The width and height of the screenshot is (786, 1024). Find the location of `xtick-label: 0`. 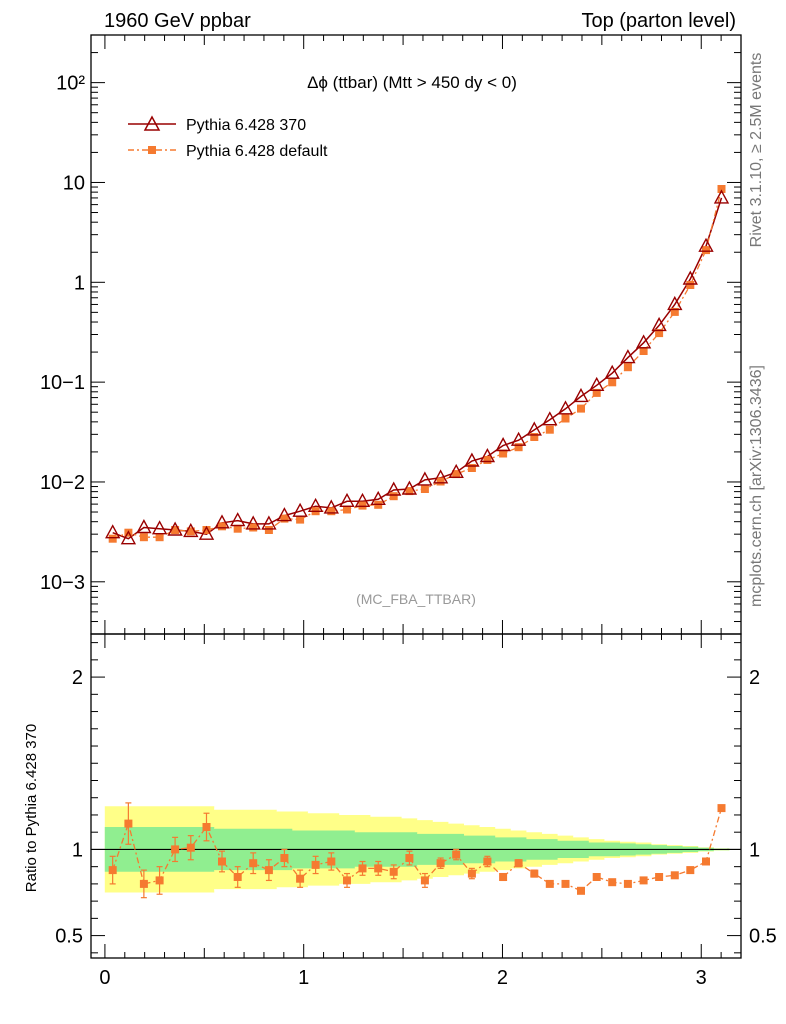

xtick-label: 0 is located at coordinates (104, 978).